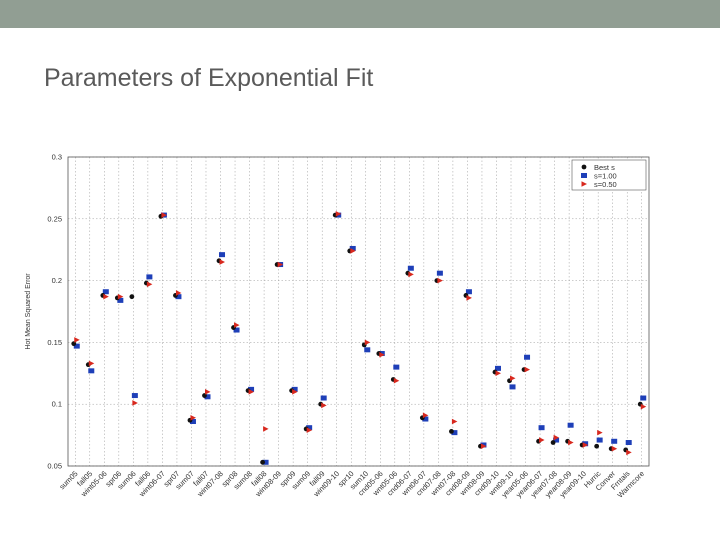  I want to click on slide-title: Parameters of Exponential Fit, so click(209, 78).